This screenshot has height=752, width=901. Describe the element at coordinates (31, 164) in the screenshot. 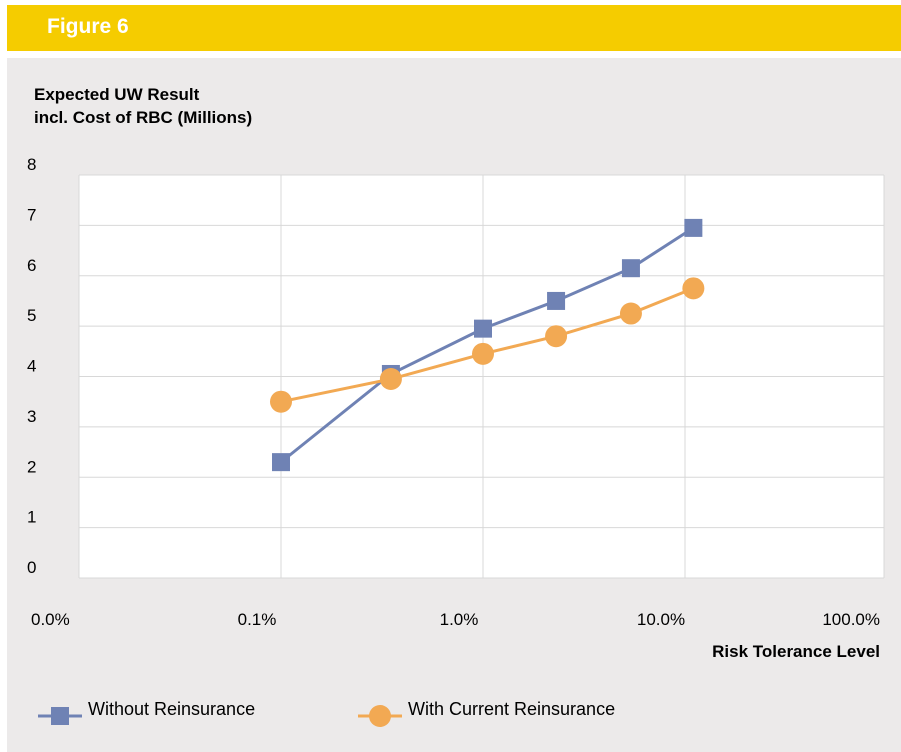

I see `y-tick-label: 8` at that location.